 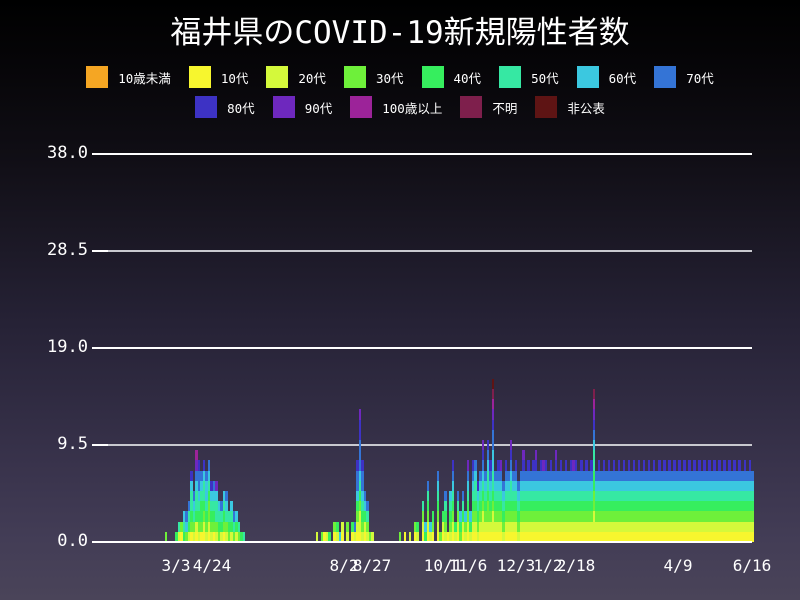 I want to click on legend-item-11: 不明, so click(x=488, y=107).